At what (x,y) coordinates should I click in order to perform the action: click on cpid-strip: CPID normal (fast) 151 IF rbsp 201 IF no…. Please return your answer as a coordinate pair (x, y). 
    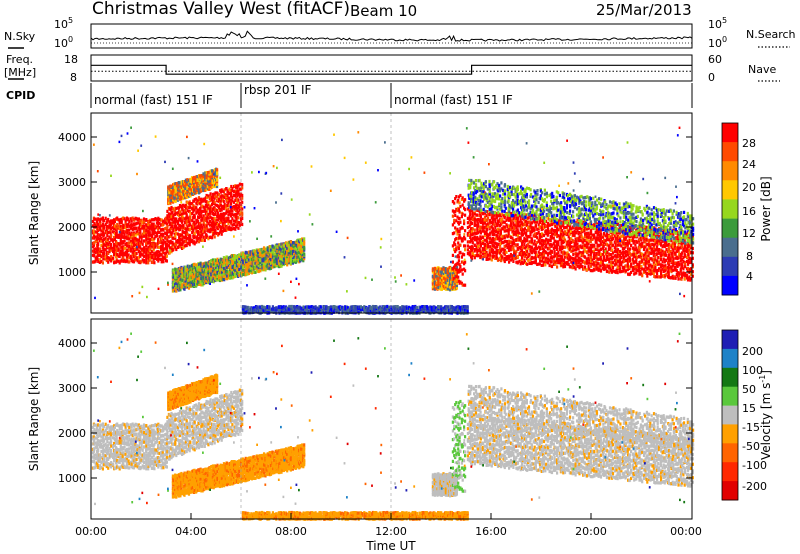
    Looking at the image, I should click on (349, 95).